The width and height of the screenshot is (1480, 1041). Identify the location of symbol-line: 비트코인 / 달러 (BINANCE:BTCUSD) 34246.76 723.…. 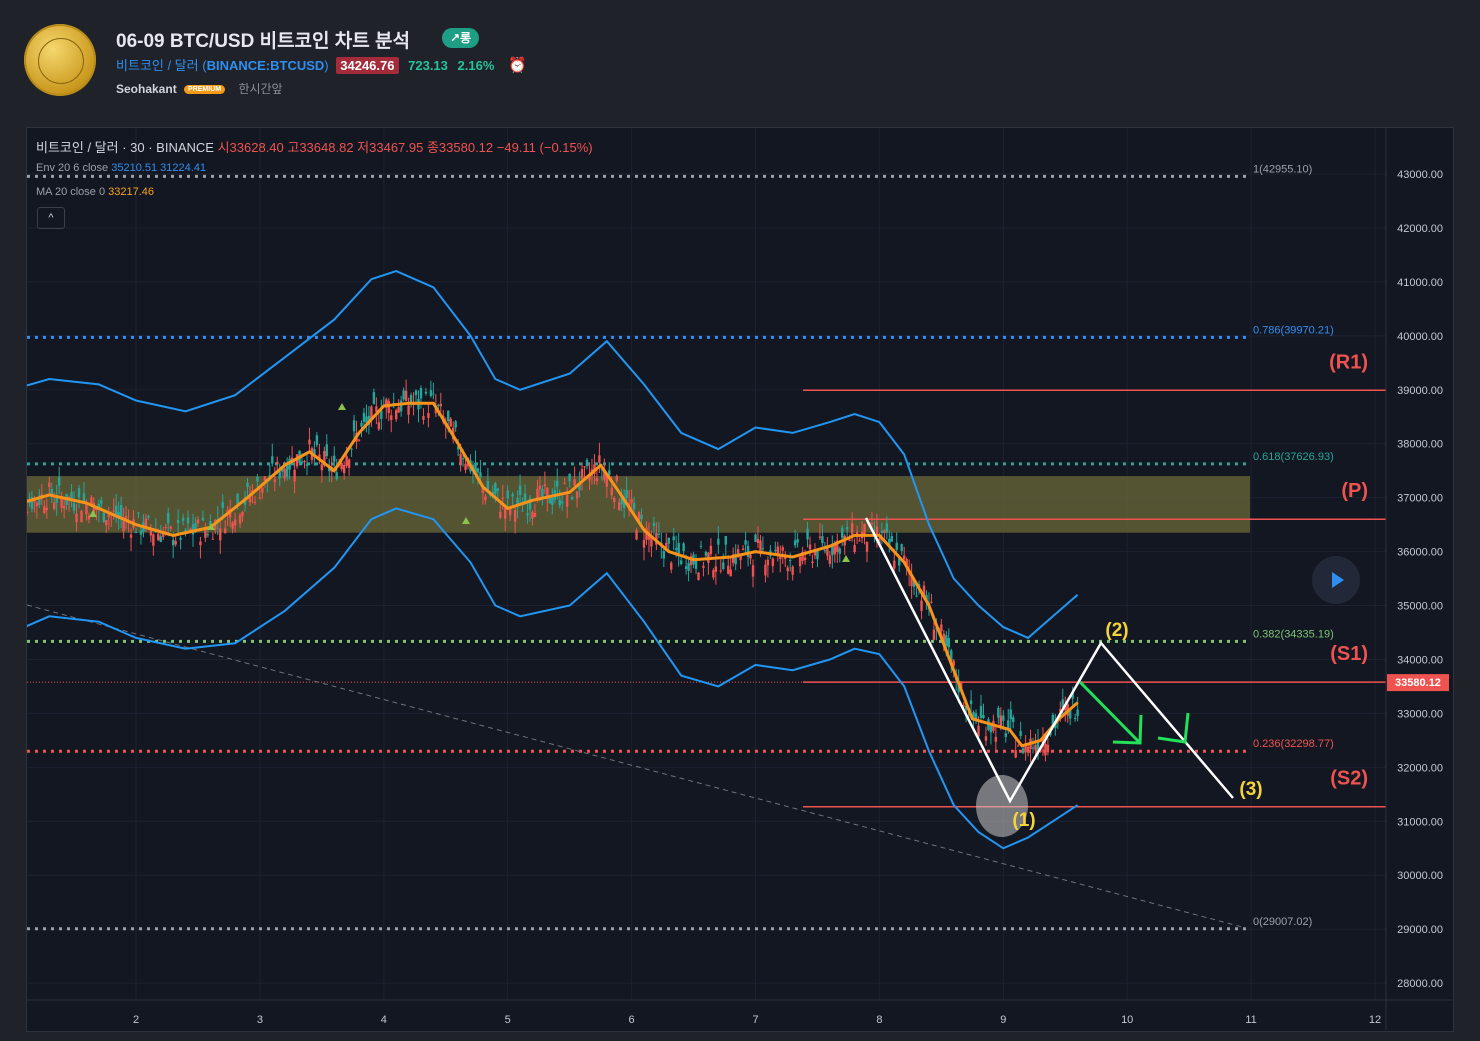
(321, 64).